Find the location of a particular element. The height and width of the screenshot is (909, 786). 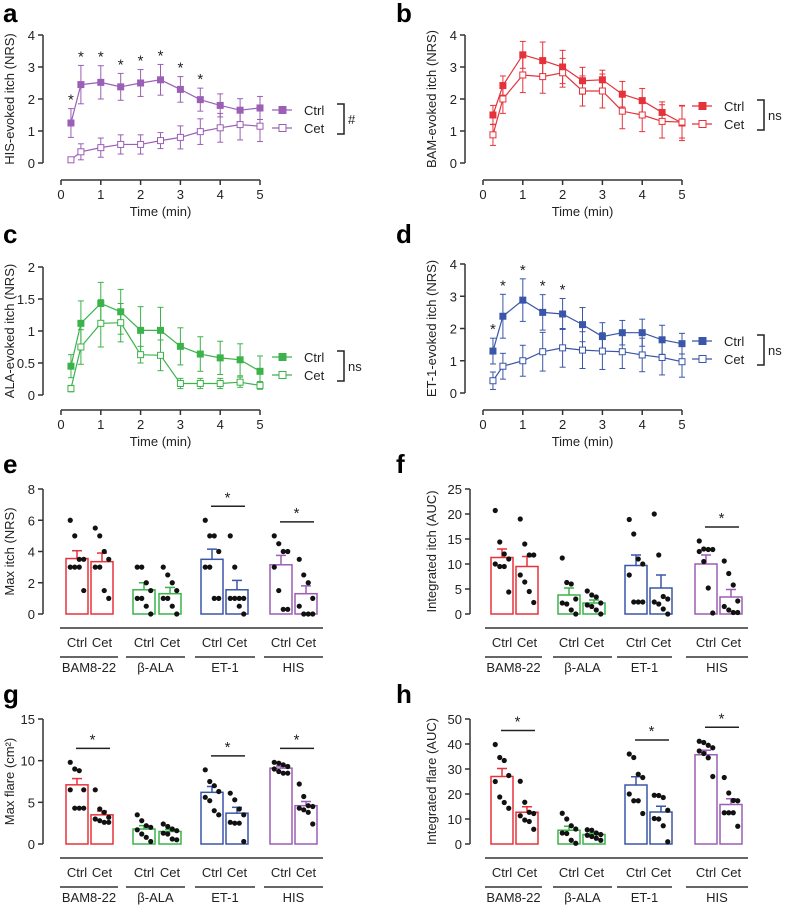

y-tick-label: 1.5 is located at coordinates (26, 299).